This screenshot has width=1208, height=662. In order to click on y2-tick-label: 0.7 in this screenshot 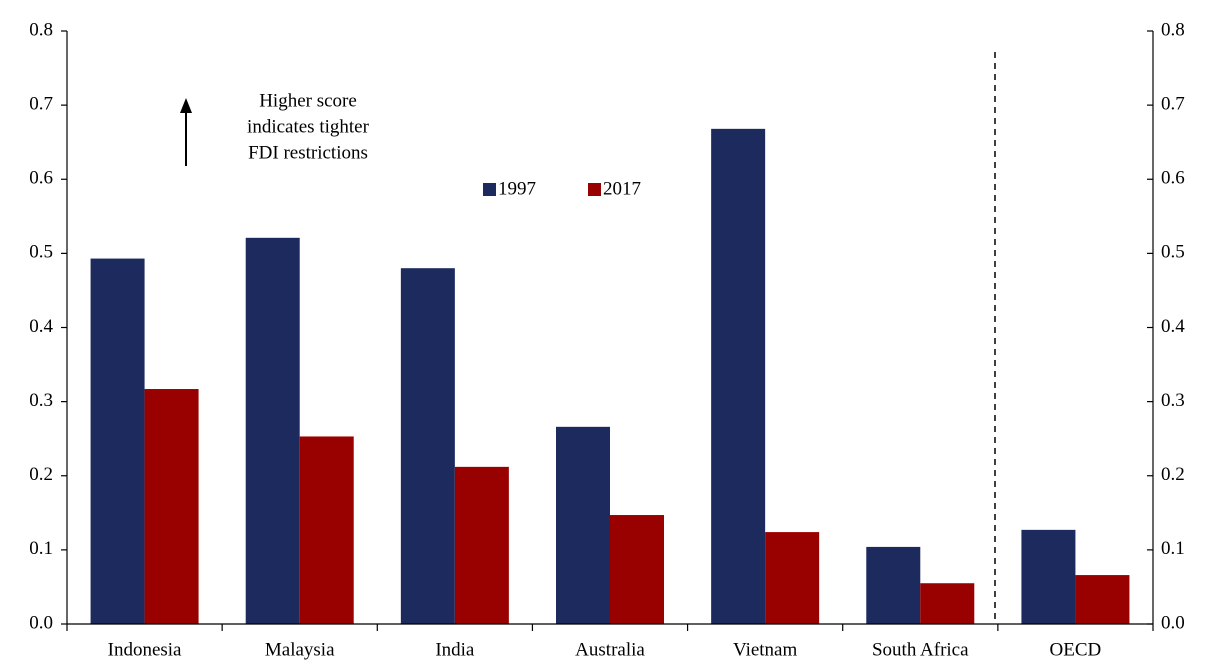, I will do `click(1173, 103)`.